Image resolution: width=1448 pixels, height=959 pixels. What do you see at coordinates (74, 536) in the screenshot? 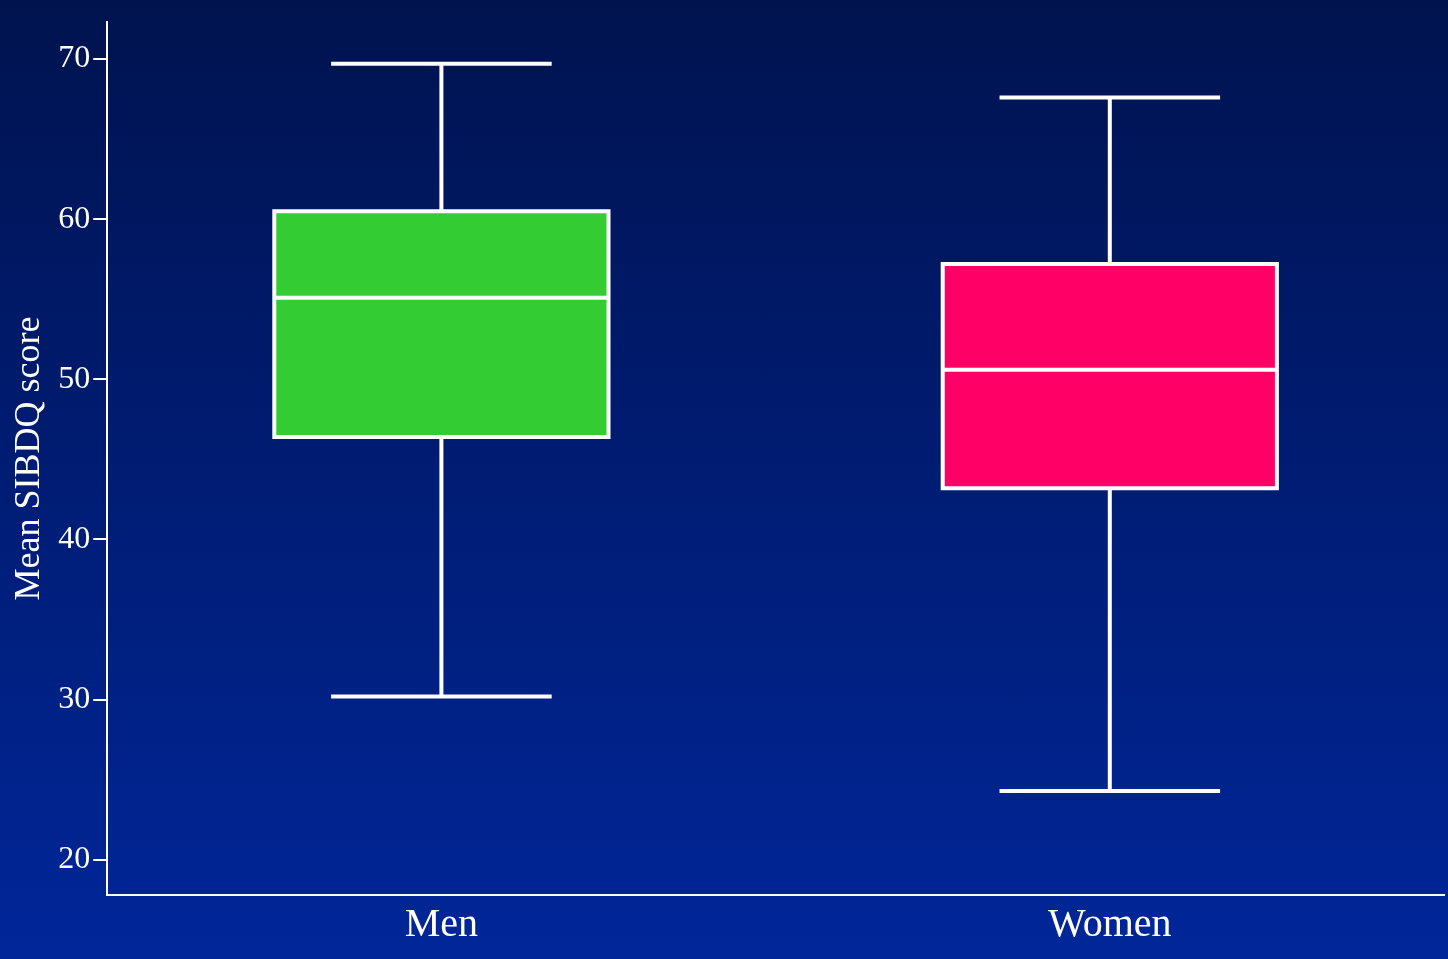
I see `y-tick-label: 40` at bounding box center [74, 536].